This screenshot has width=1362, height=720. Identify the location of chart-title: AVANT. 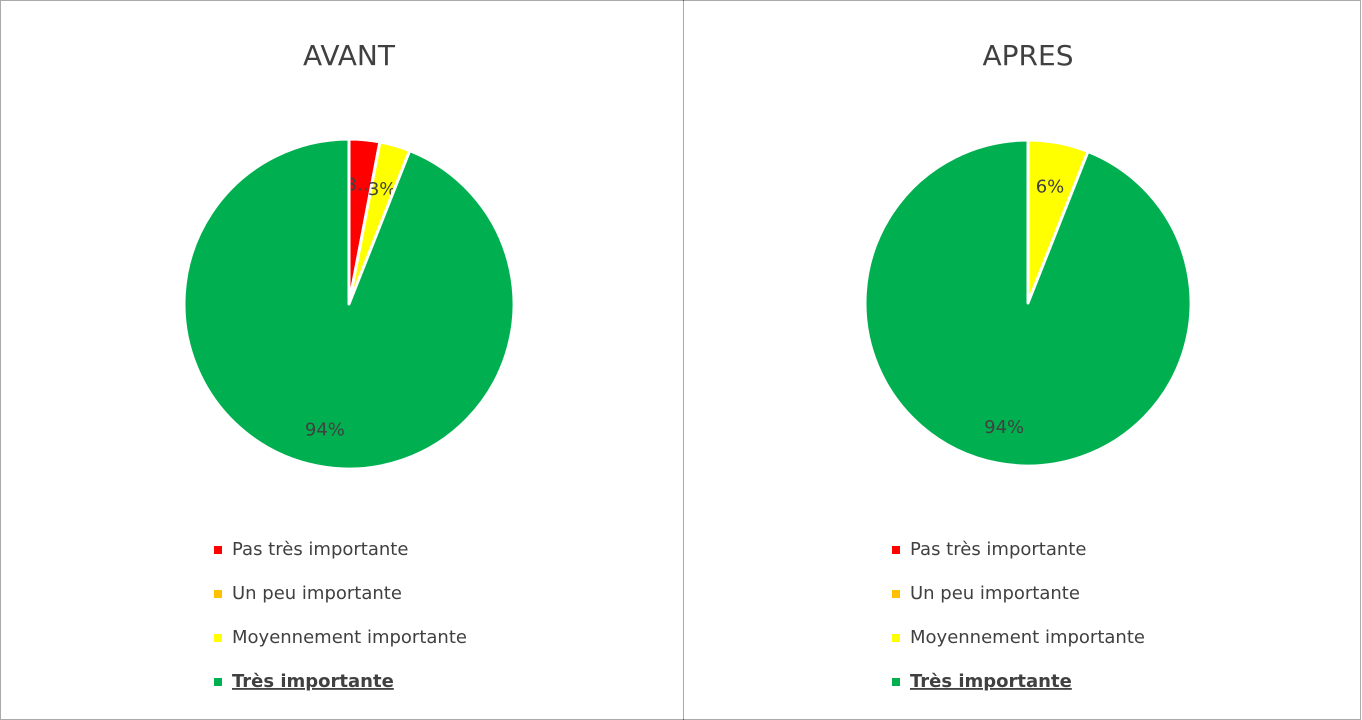
(349, 55).